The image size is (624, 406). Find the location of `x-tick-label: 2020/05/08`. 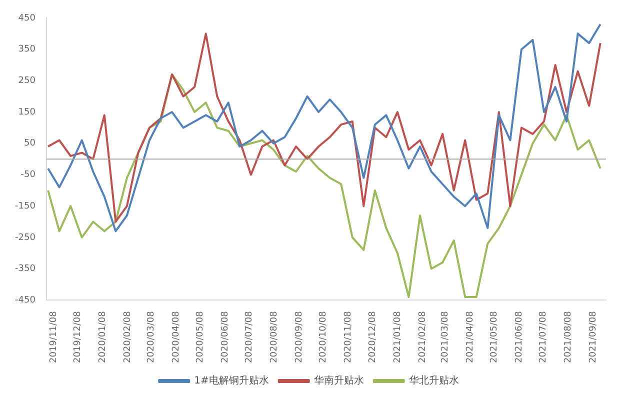

x-tick-label: 2020/05/08 is located at coordinates (201, 336).